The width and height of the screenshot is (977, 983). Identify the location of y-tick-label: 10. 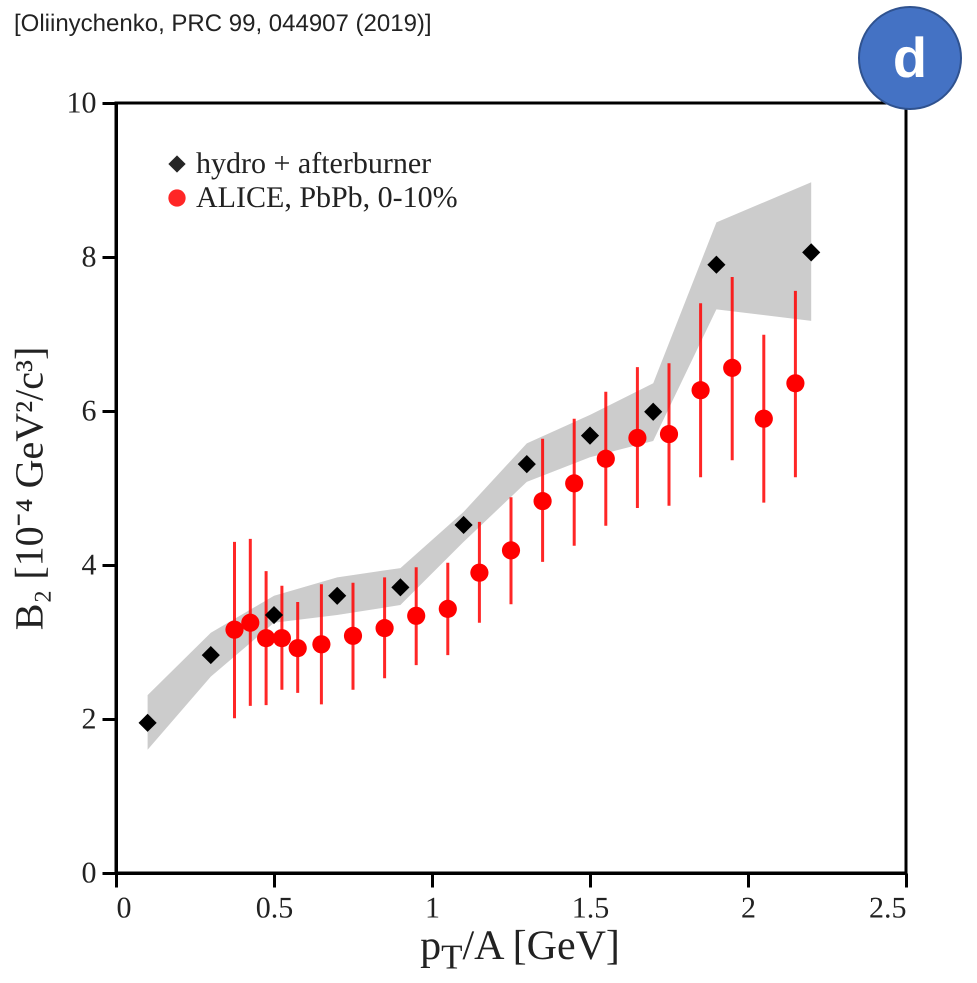
(81, 103).